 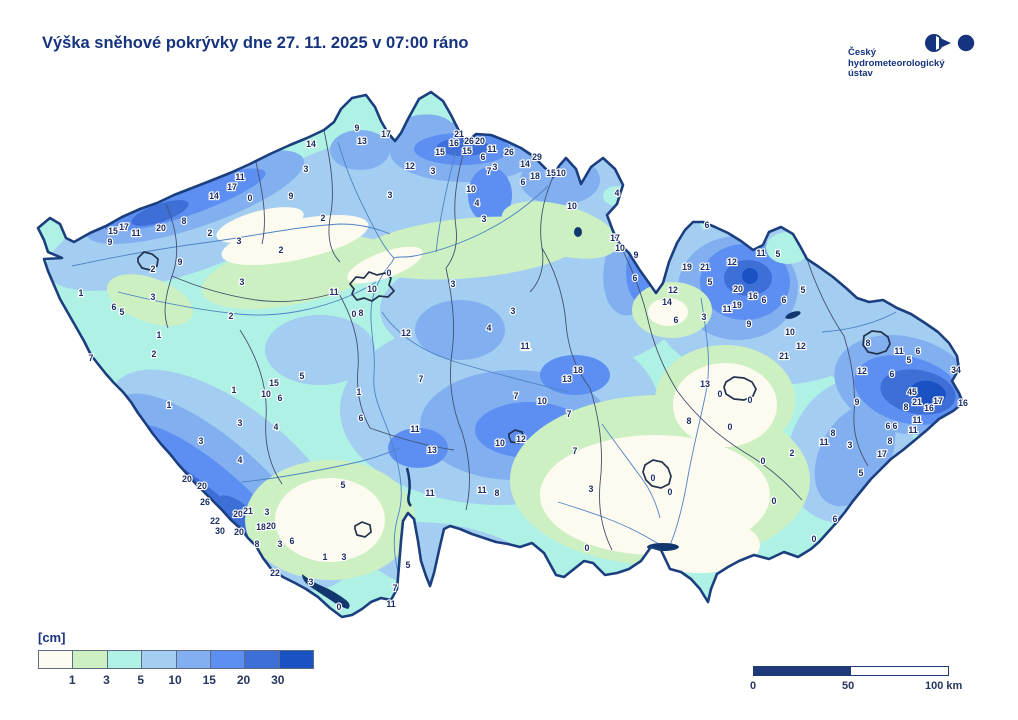 I want to click on legend-threshold-label: 3, so click(x=106, y=680).